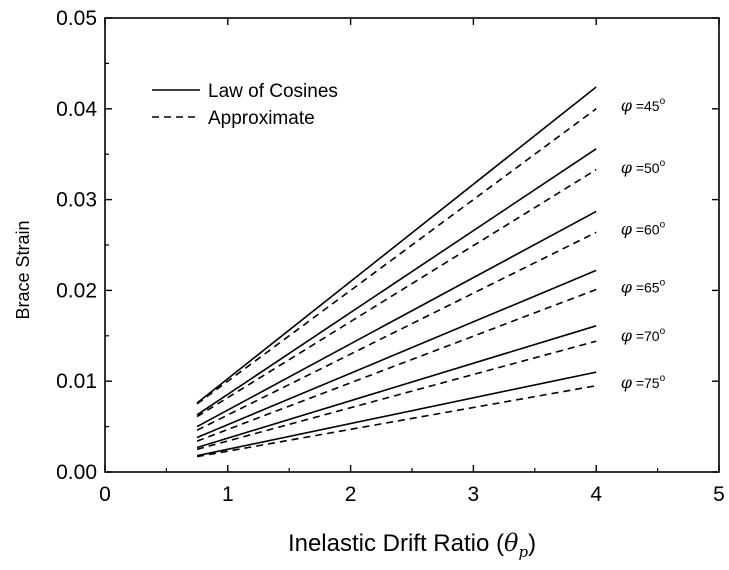 The height and width of the screenshot is (570, 729). What do you see at coordinates (511, 543) in the screenshot?
I see `x-axis-label-symbol: θ` at bounding box center [511, 543].